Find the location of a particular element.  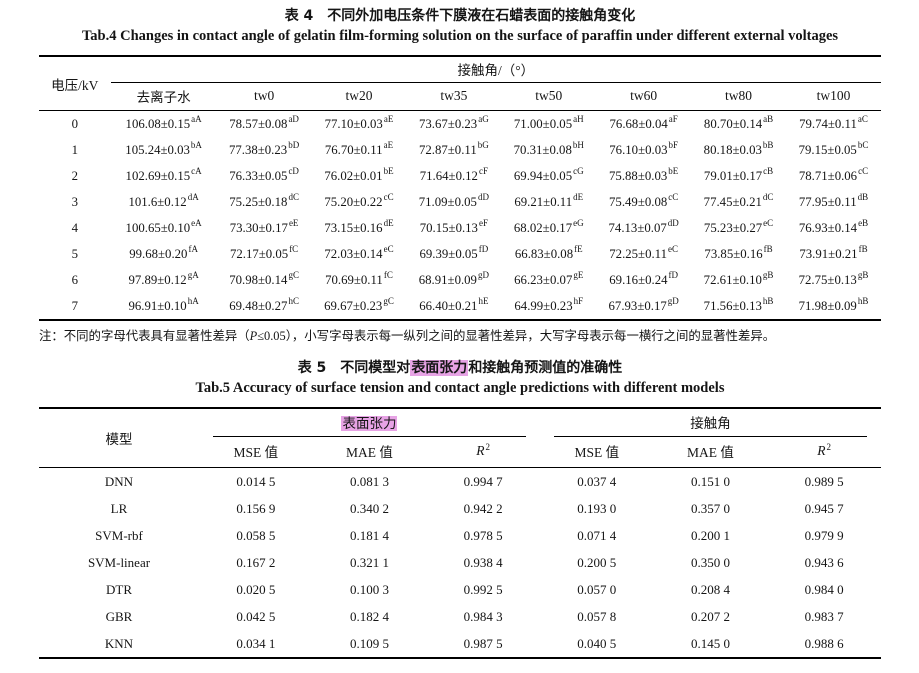

value-cell: 73.30±0.17eE is located at coordinates (264, 226).